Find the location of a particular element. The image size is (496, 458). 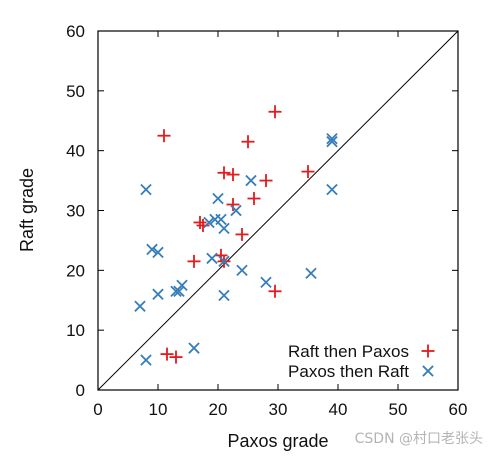

legend-plus-glyph is located at coordinates (428, 351).